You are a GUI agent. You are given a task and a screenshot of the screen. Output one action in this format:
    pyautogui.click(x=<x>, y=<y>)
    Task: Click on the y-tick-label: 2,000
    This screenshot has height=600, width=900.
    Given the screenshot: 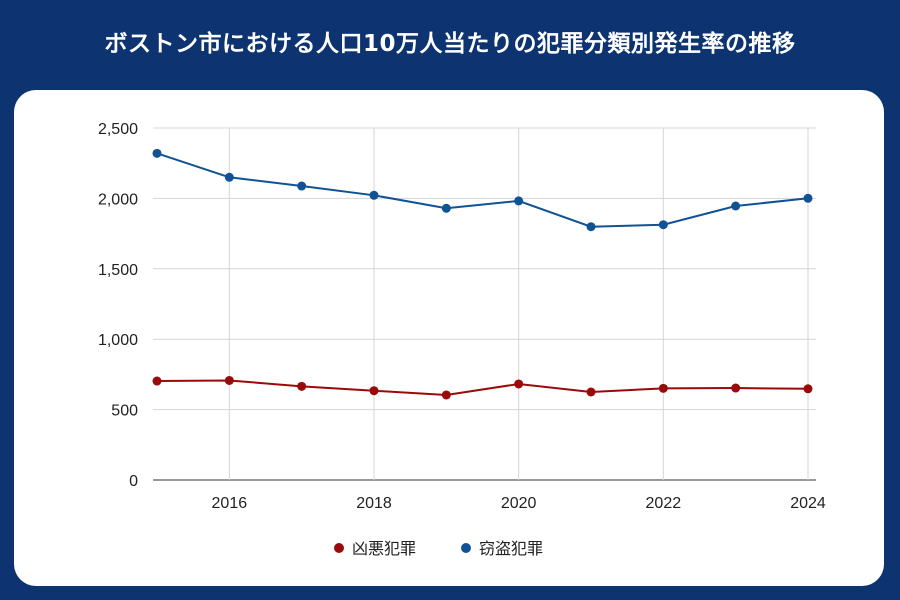 What is the action you would take?
    pyautogui.click(x=118, y=199)
    